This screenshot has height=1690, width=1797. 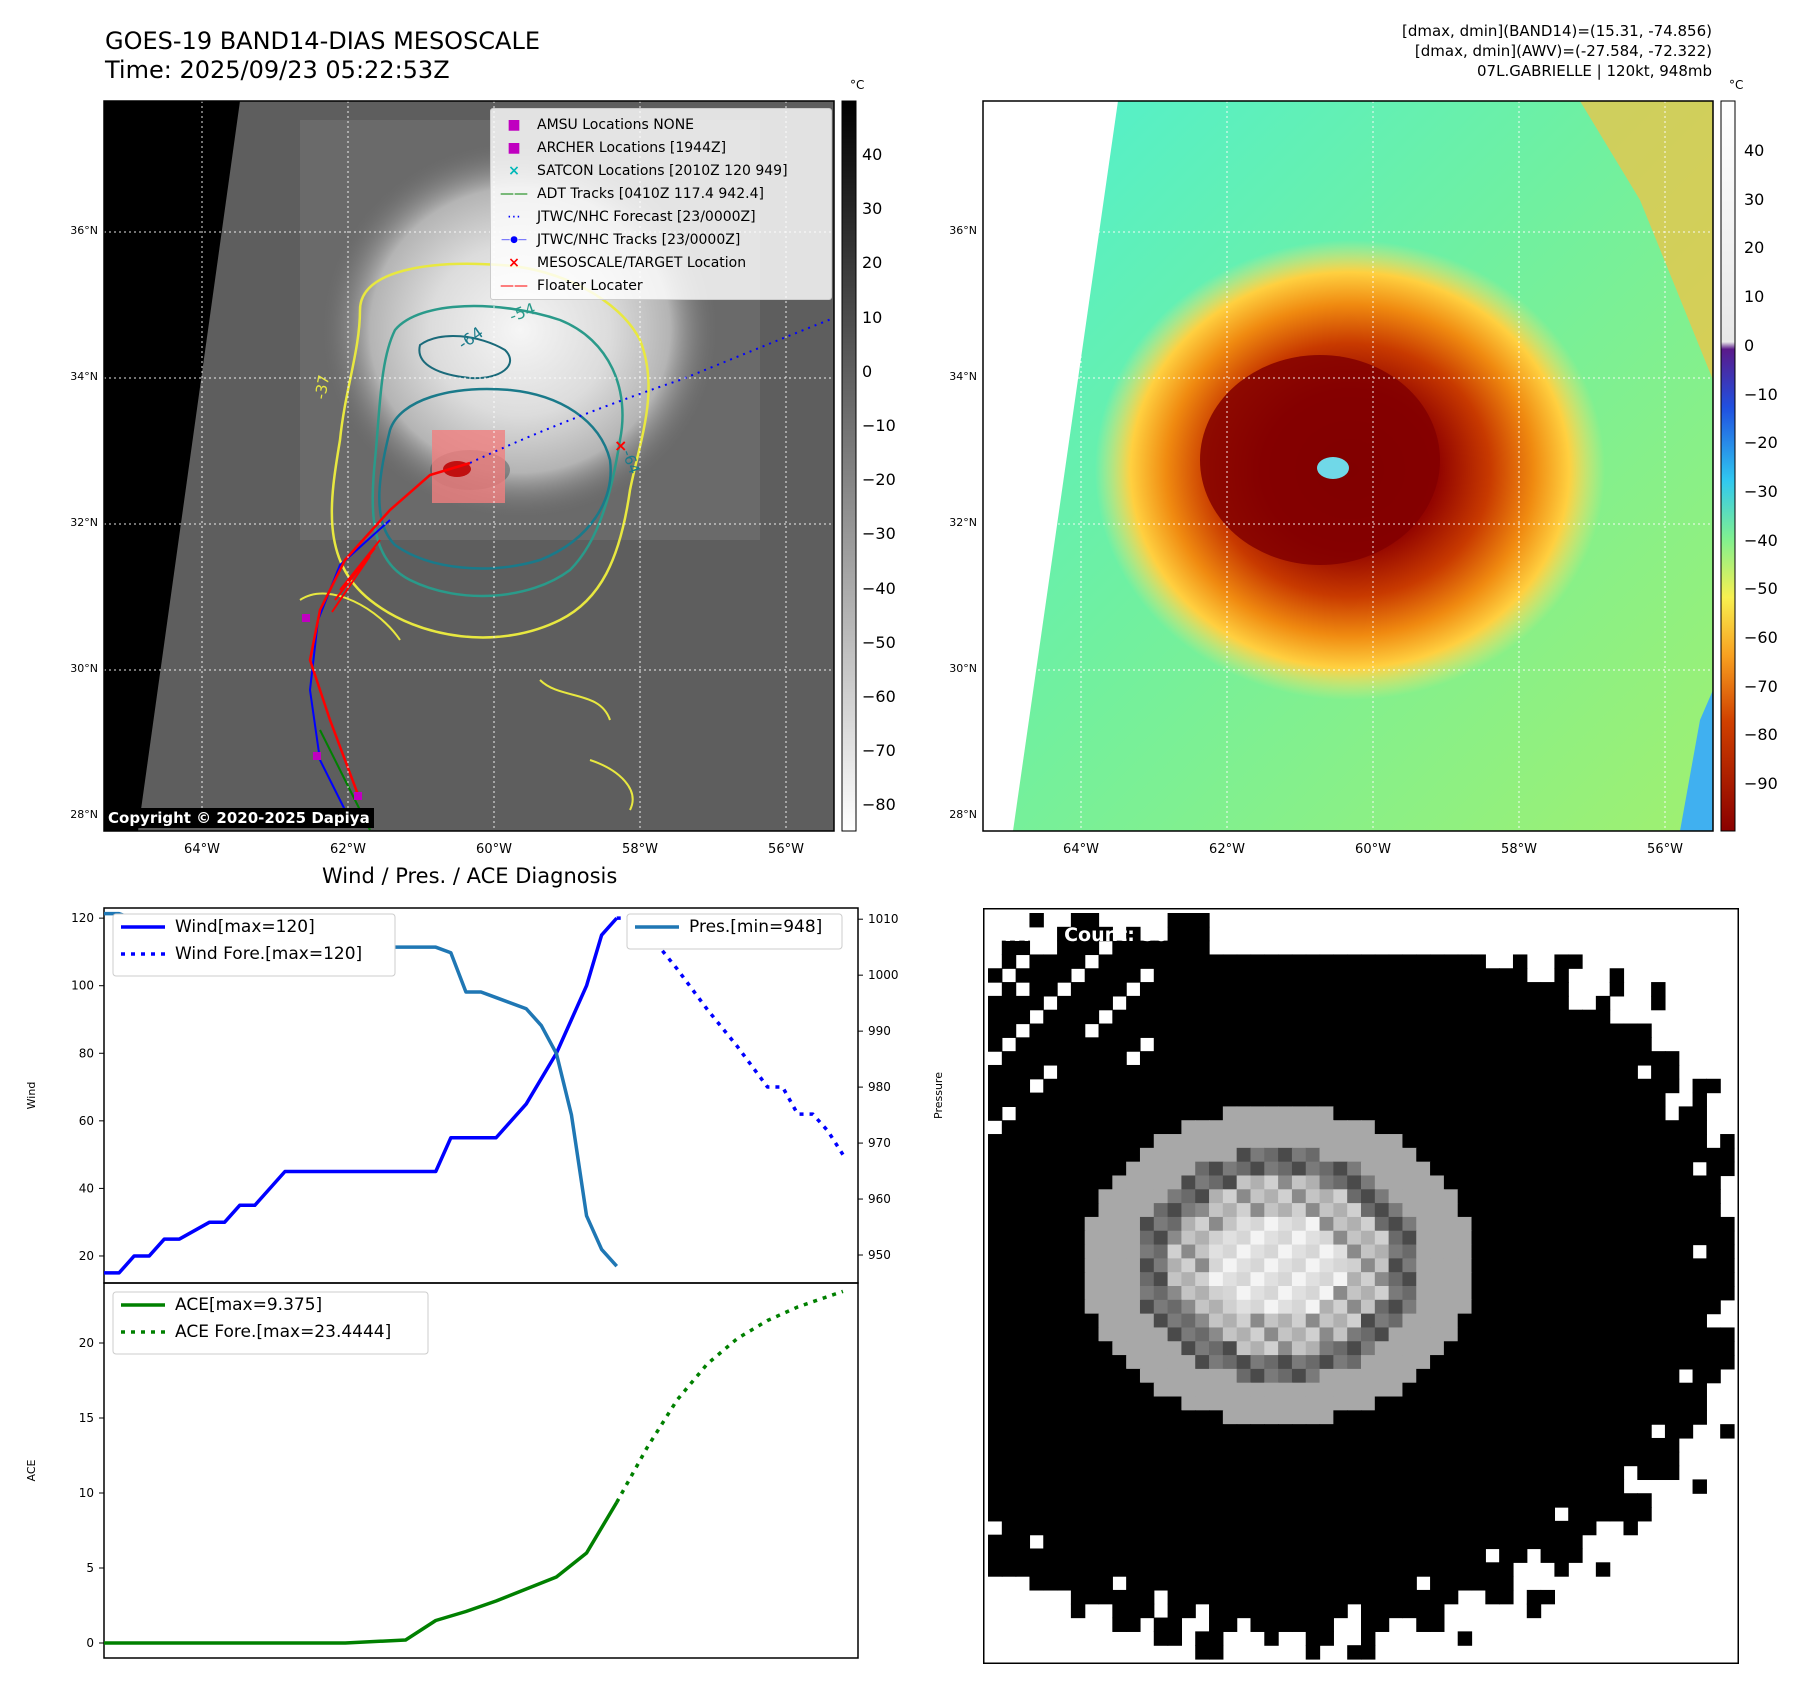 I want to click on ir-colorbar-tick: −40, so click(x=879, y=588).